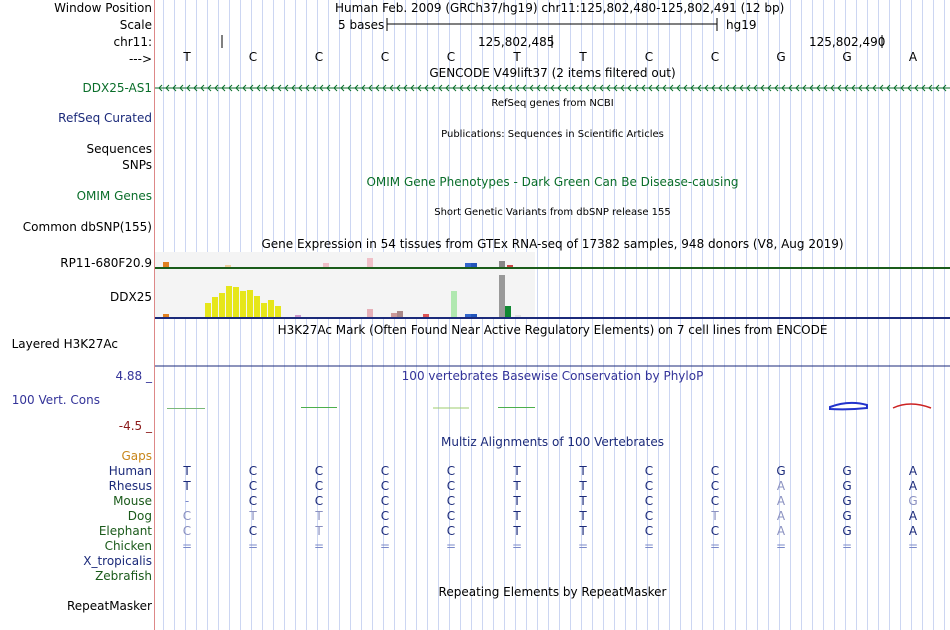 This screenshot has width=950, height=630. What do you see at coordinates (552, 103) in the screenshot?
I see `refseq-title: RefSeq genes from NCBI` at bounding box center [552, 103].